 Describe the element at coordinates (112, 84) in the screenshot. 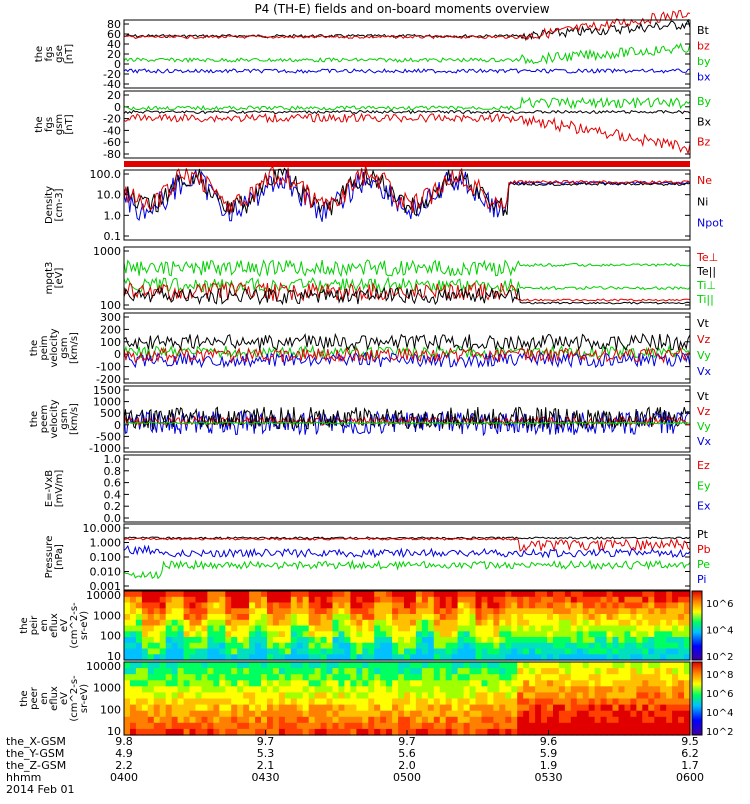

I see `y-tick-label: -40` at that location.